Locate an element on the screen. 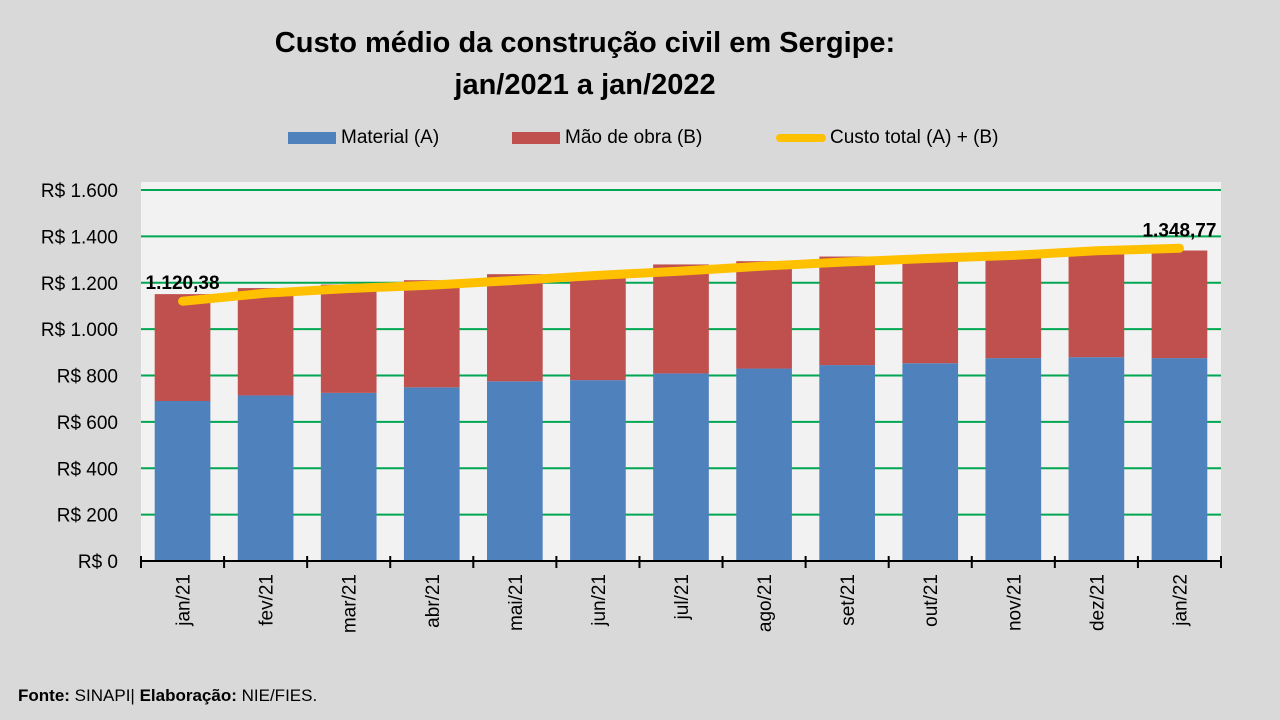 This screenshot has width=1280, height=720. line-custo-total is located at coordinates (681, 274).